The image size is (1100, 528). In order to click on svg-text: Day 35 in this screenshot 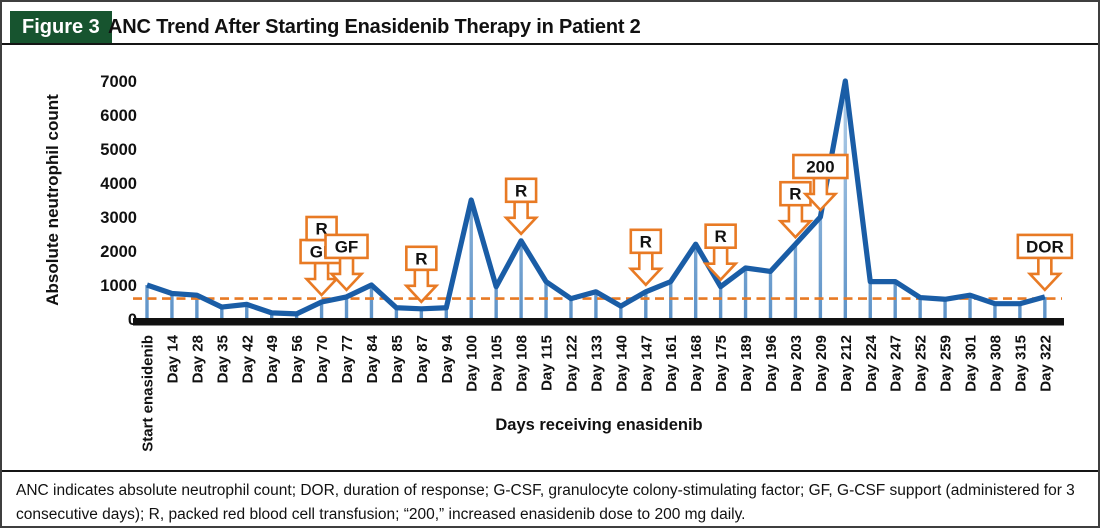, I will do `click(222, 359)`.